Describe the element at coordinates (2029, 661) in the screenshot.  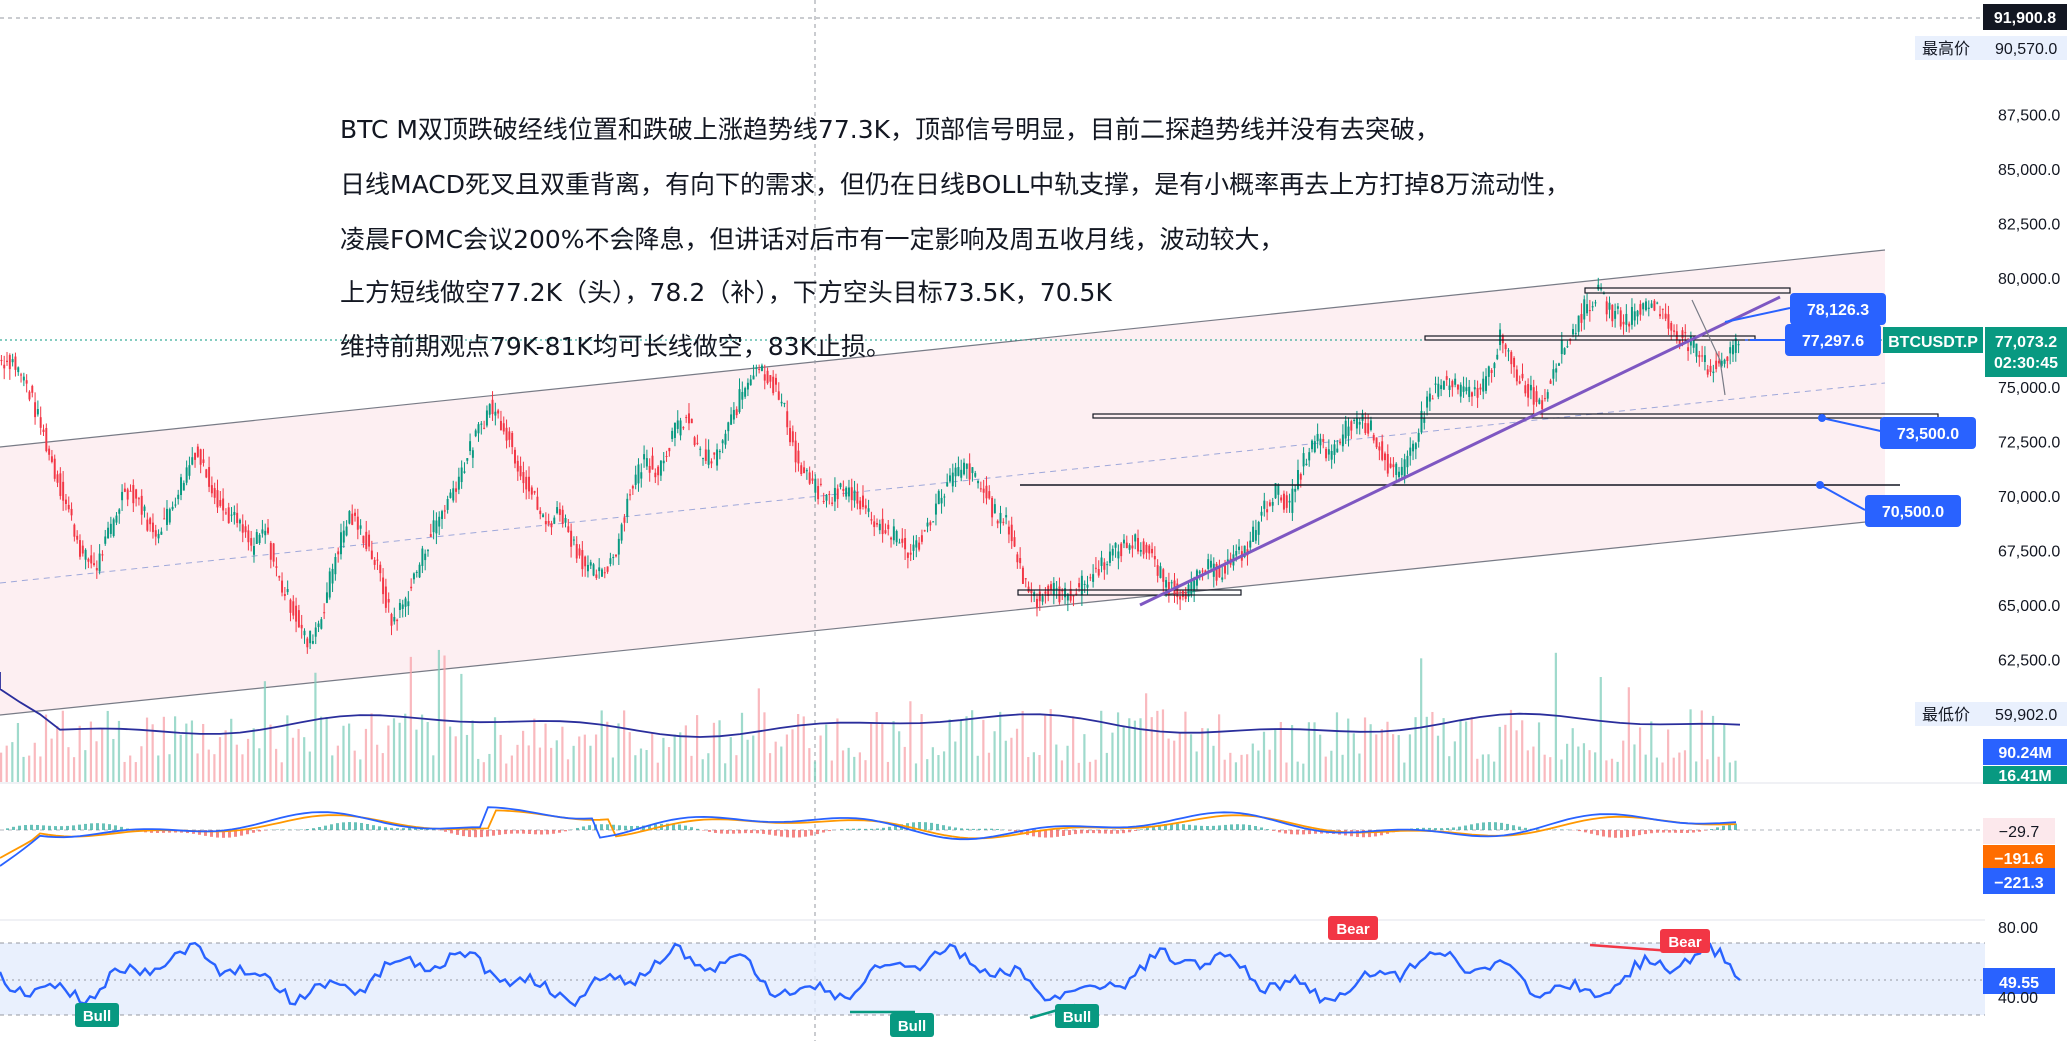
I see `y-tick-label: 62,500.0` at that location.